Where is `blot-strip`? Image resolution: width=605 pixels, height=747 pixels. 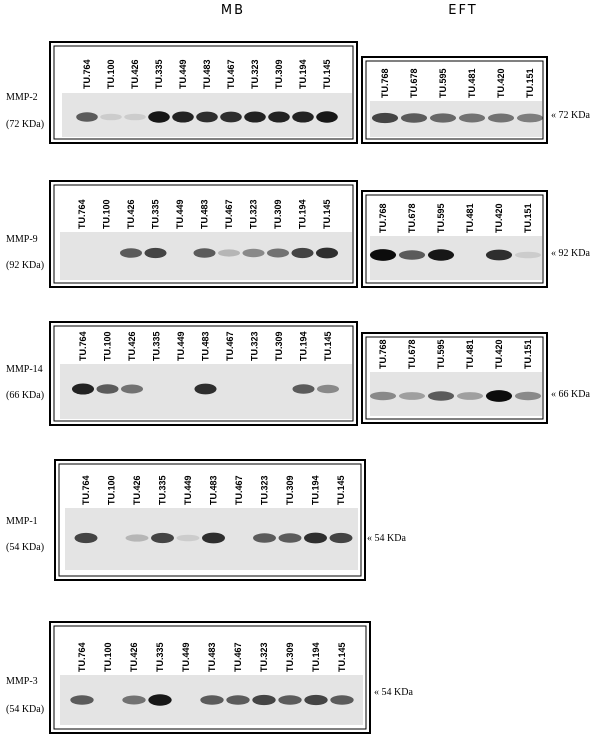
blot-strip is located at coordinates (456, 258).